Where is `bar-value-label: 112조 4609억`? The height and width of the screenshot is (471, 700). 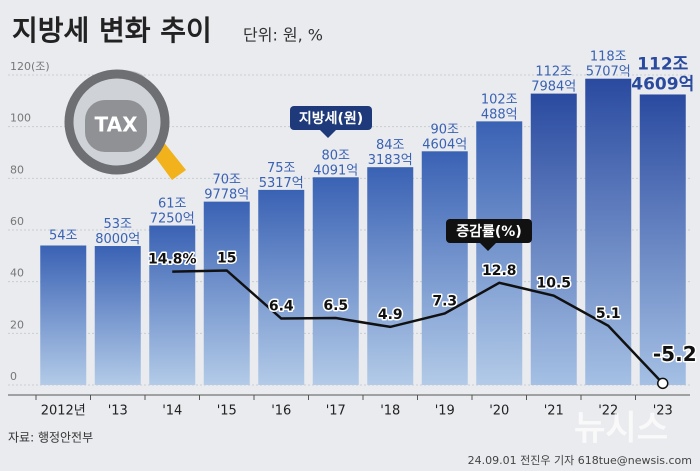
bar-value-label: 112조 4609억 is located at coordinates (662, 74).